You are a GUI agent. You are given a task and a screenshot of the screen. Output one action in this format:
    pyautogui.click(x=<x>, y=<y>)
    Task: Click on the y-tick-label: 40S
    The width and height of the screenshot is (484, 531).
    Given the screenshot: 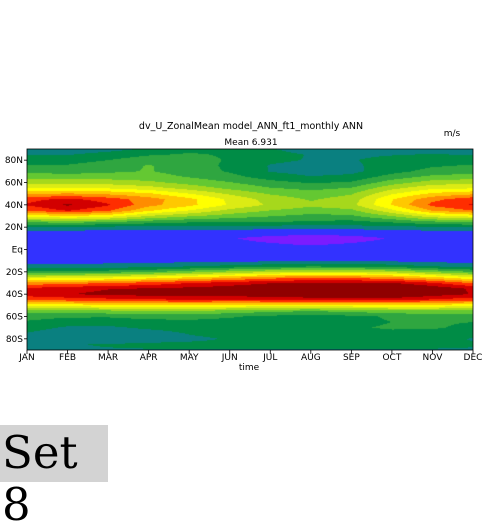 What is the action you would take?
    pyautogui.click(x=14, y=295)
    